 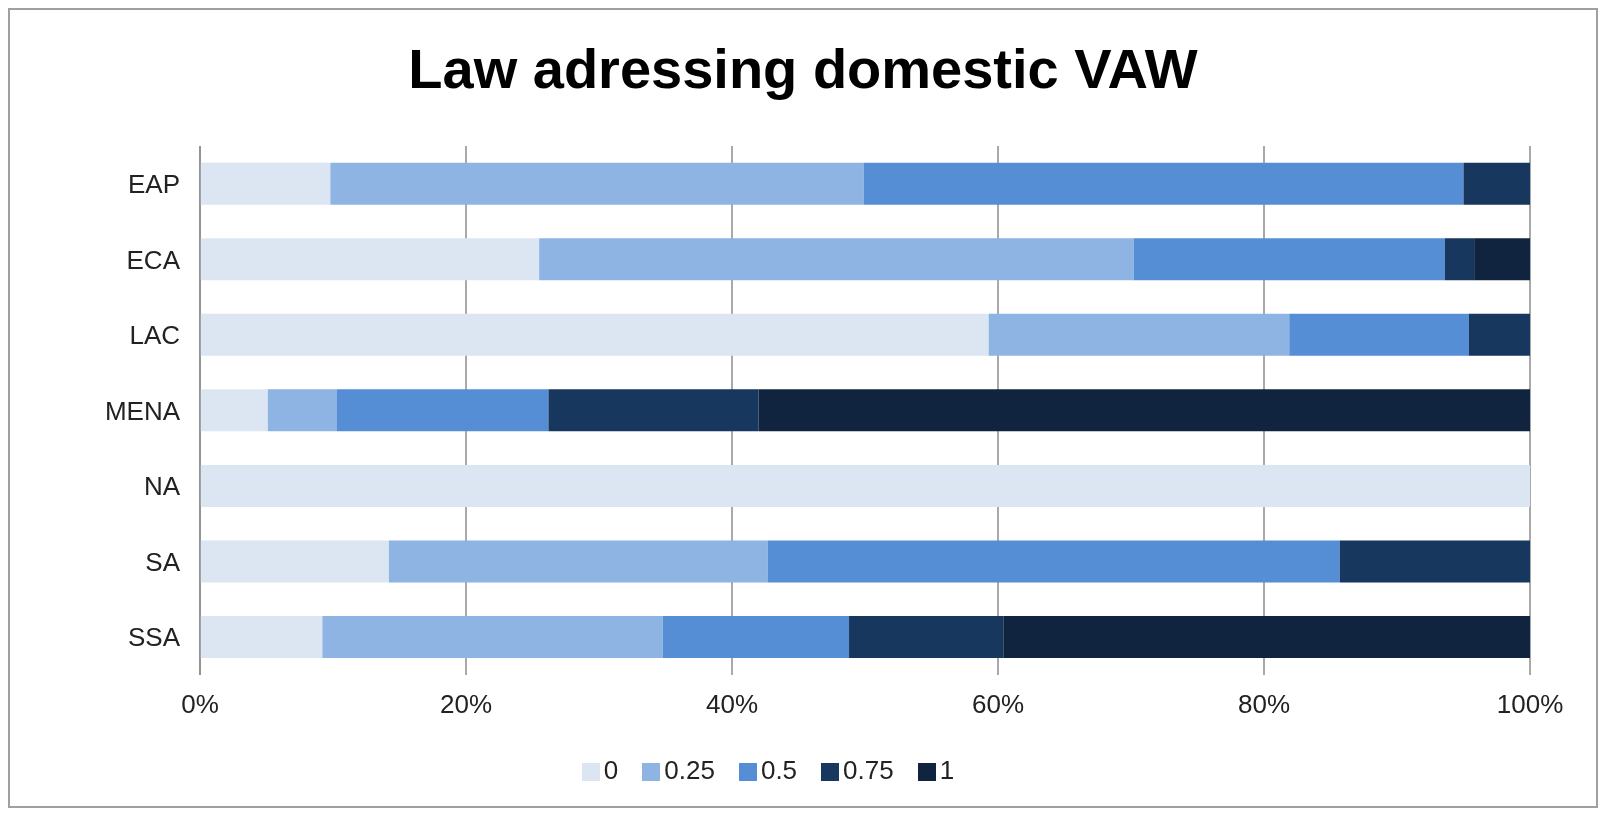 What do you see at coordinates (779, 770) in the screenshot?
I see `legend-label: 0.5` at bounding box center [779, 770].